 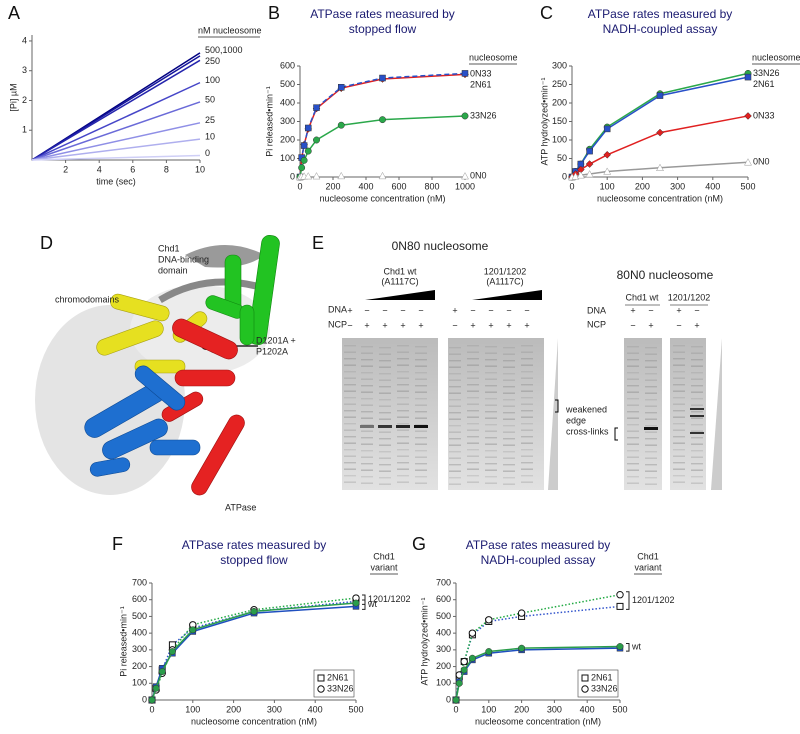 I want to click on variant-bracket, so click(x=628, y=647).